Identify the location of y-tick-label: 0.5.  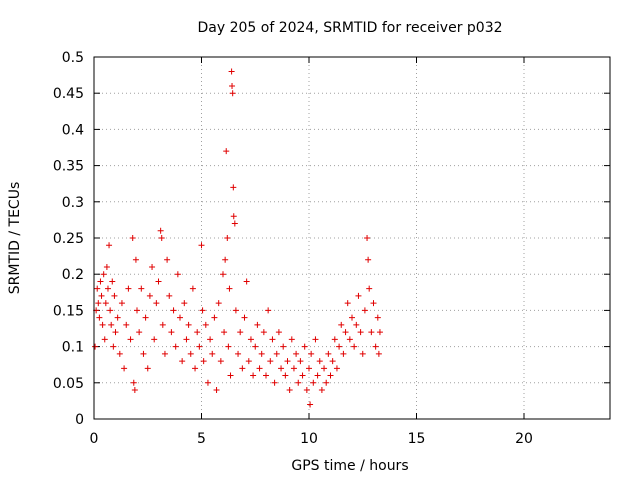
(73, 58).